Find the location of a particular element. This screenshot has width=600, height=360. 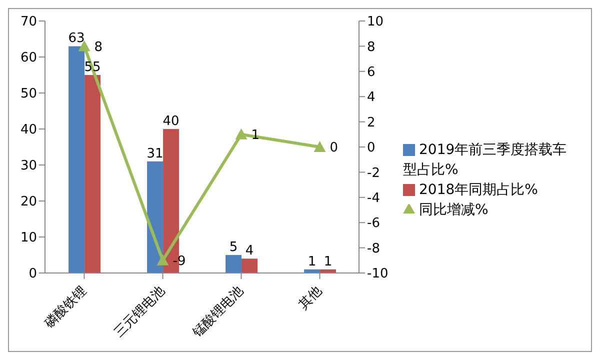

y-tick-label: 70 is located at coordinates (28, 22).